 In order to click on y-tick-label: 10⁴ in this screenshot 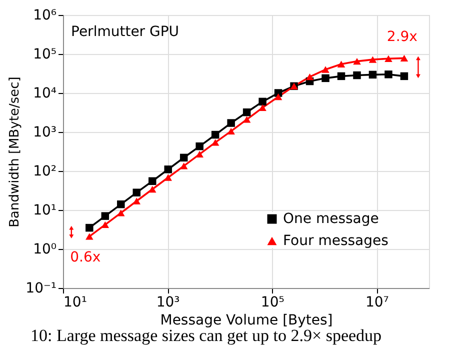, I will do `click(45, 94)`.